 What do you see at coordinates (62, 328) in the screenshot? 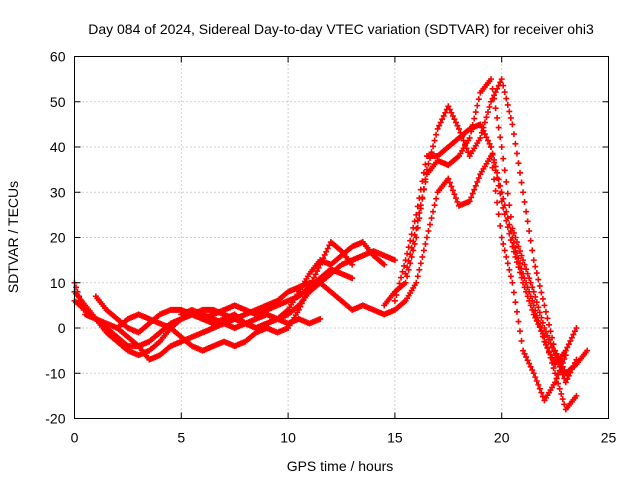
I see `y-tick-label: 0` at bounding box center [62, 328].